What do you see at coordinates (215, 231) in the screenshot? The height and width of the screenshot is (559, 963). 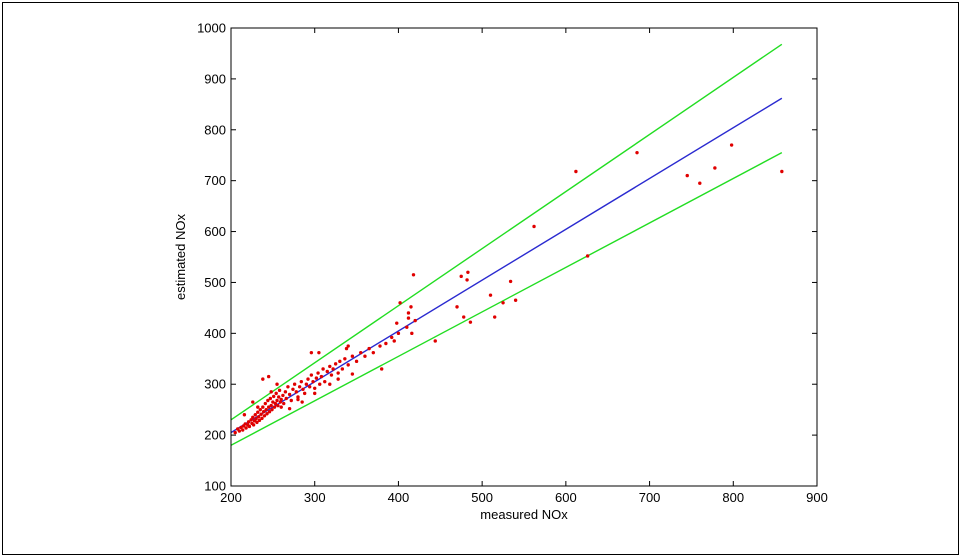 I see `y-tick-label: 600` at bounding box center [215, 231].